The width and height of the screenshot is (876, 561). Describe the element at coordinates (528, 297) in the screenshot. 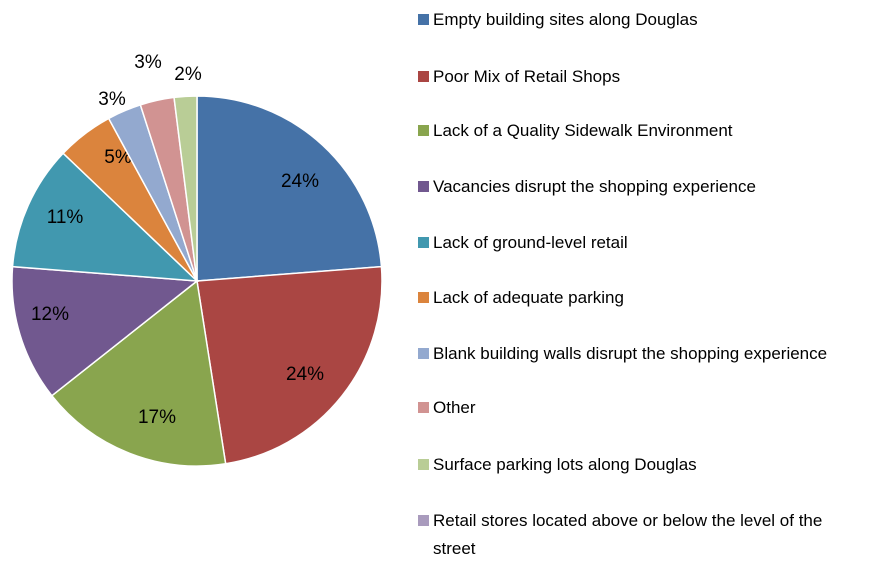

I see `legend-label: Lack of adequate parking` at that location.